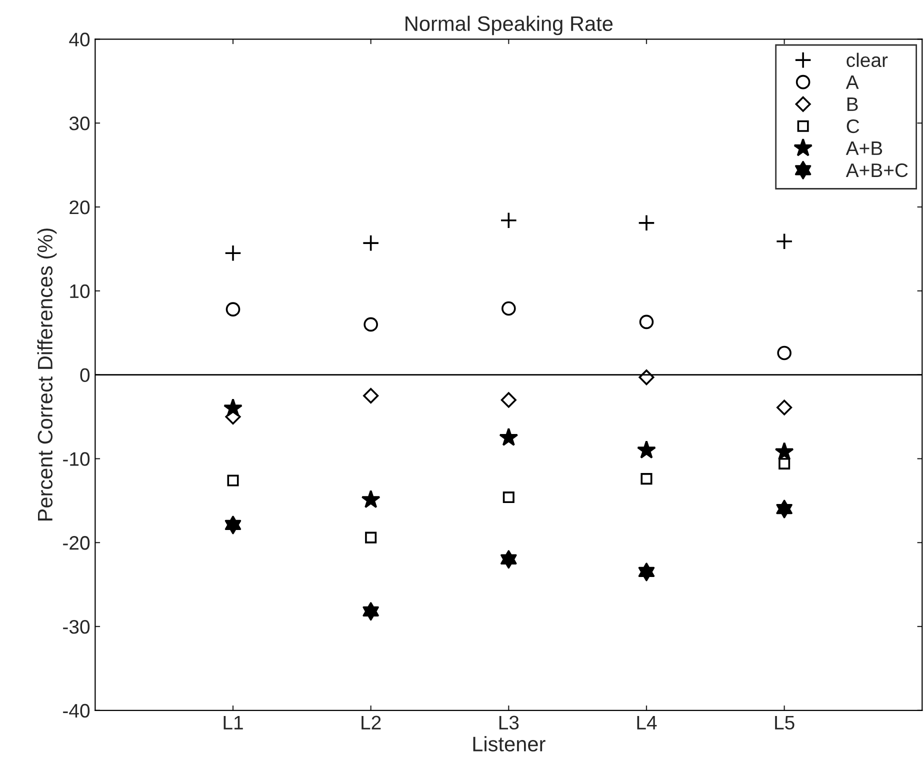  Describe the element at coordinates (852, 82) in the screenshot. I see `legend-label: A` at that location.